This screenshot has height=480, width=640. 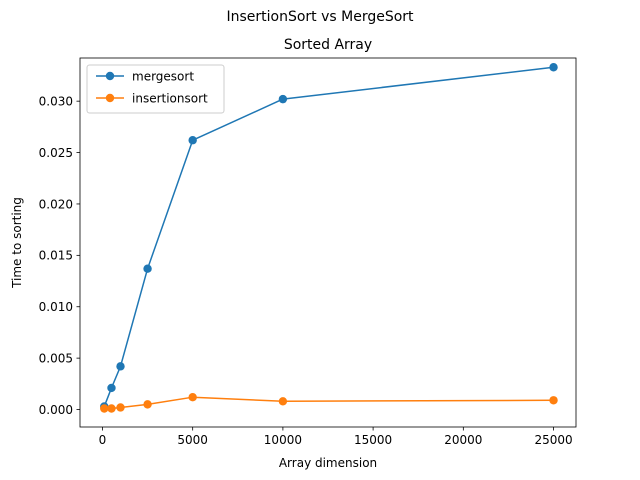 I want to click on legend-marker-mergesort, so click(x=110, y=76).